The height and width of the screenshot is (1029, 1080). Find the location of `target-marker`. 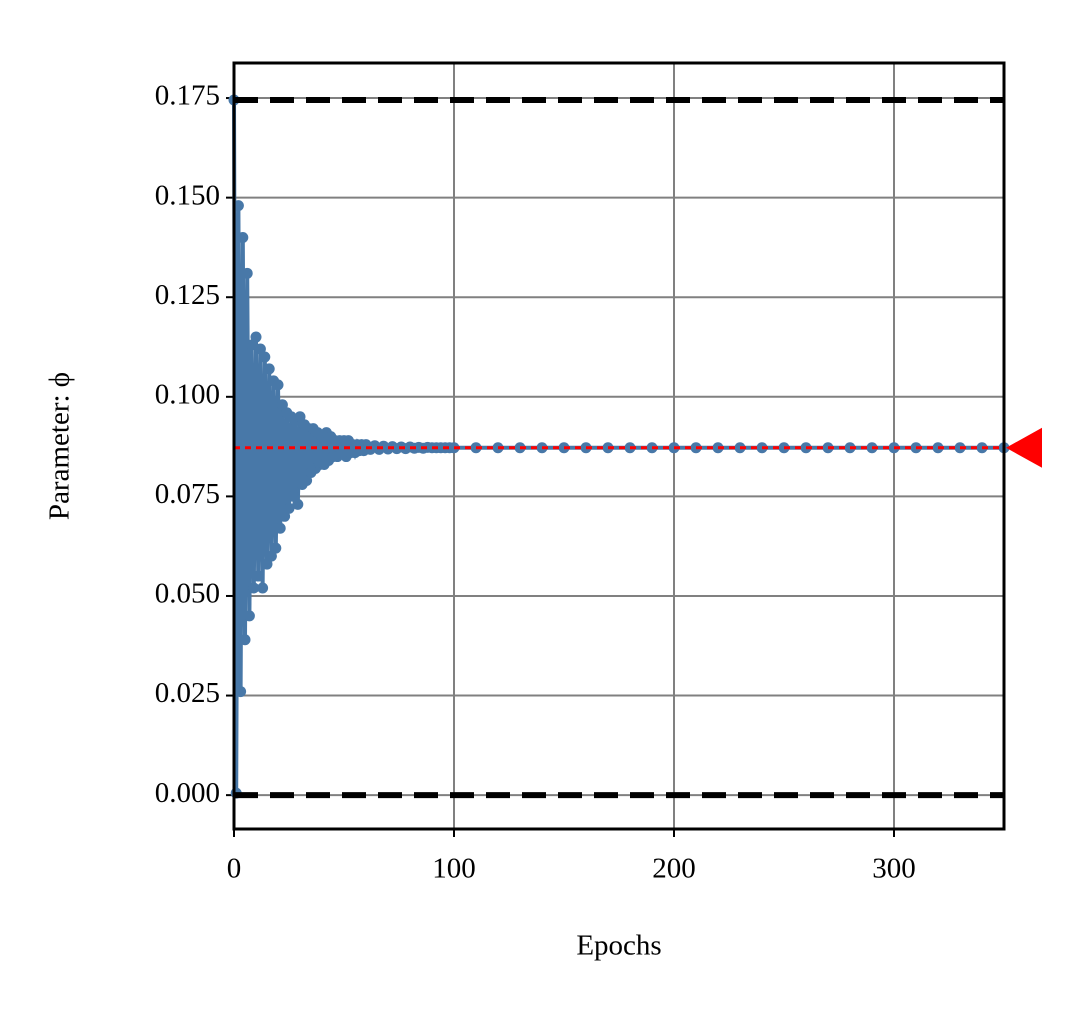

target-marker is located at coordinates (1024, 447).